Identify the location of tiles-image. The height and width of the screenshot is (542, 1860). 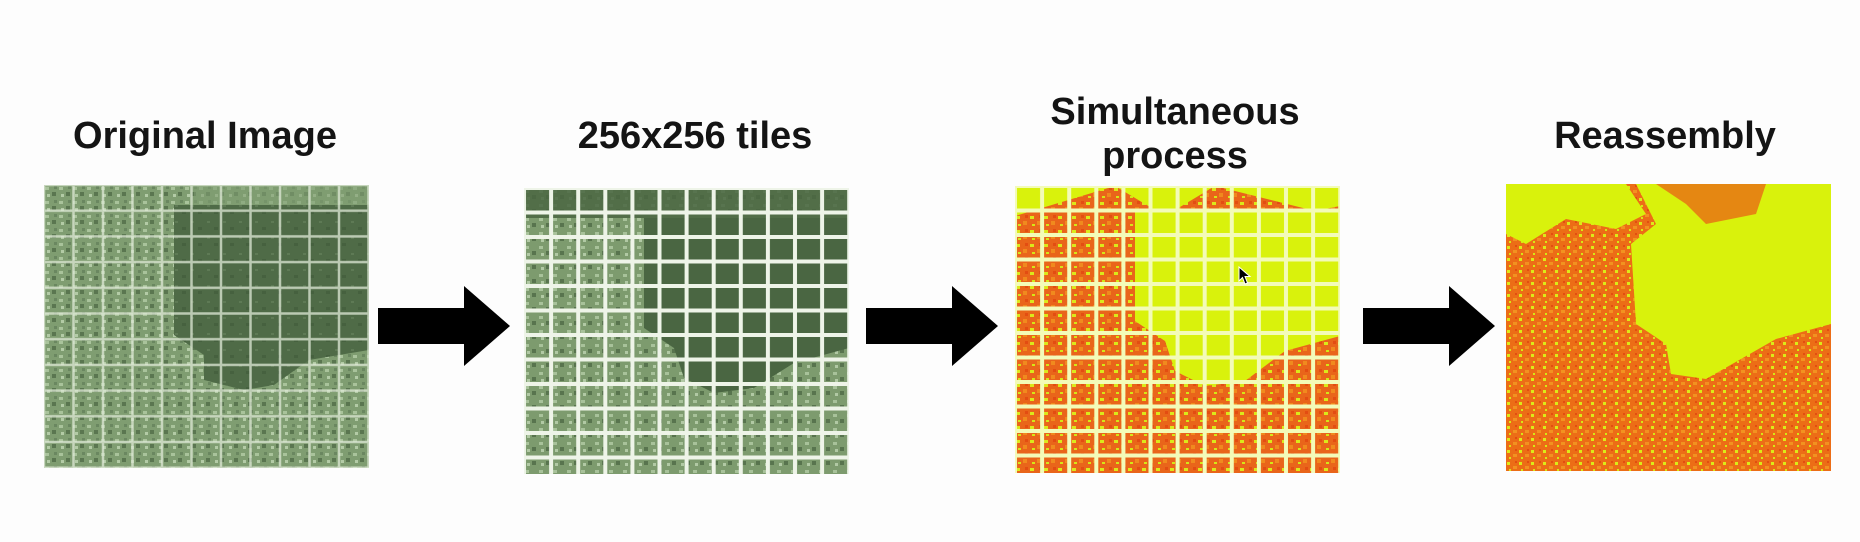
(686, 331).